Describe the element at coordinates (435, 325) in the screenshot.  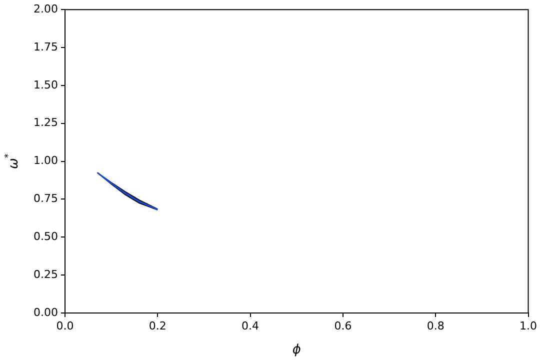
I see `x-tick-label: 0.8` at that location.